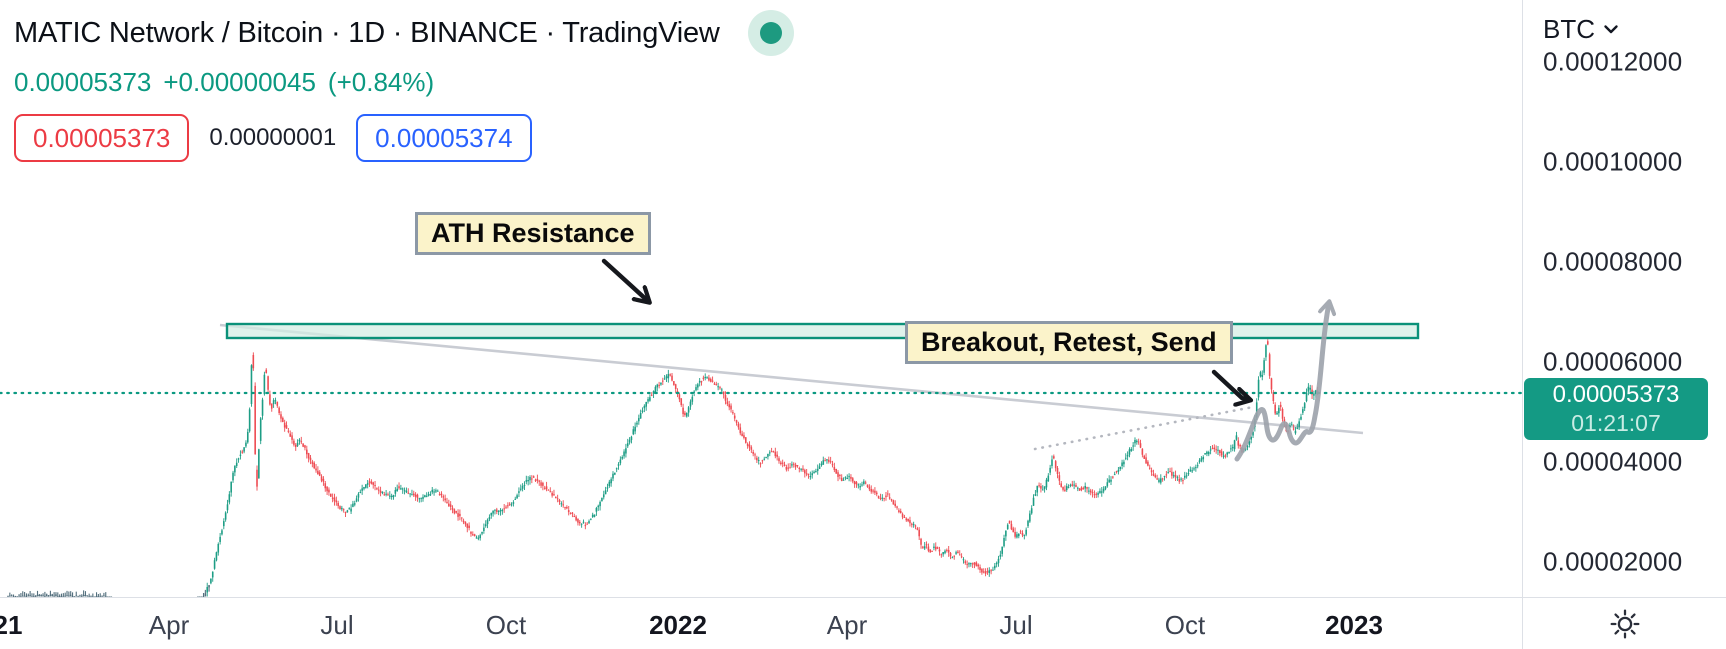 This screenshot has width=1726, height=649. What do you see at coordinates (83, 82) in the screenshot?
I see `last-price: 0.00005373` at bounding box center [83, 82].